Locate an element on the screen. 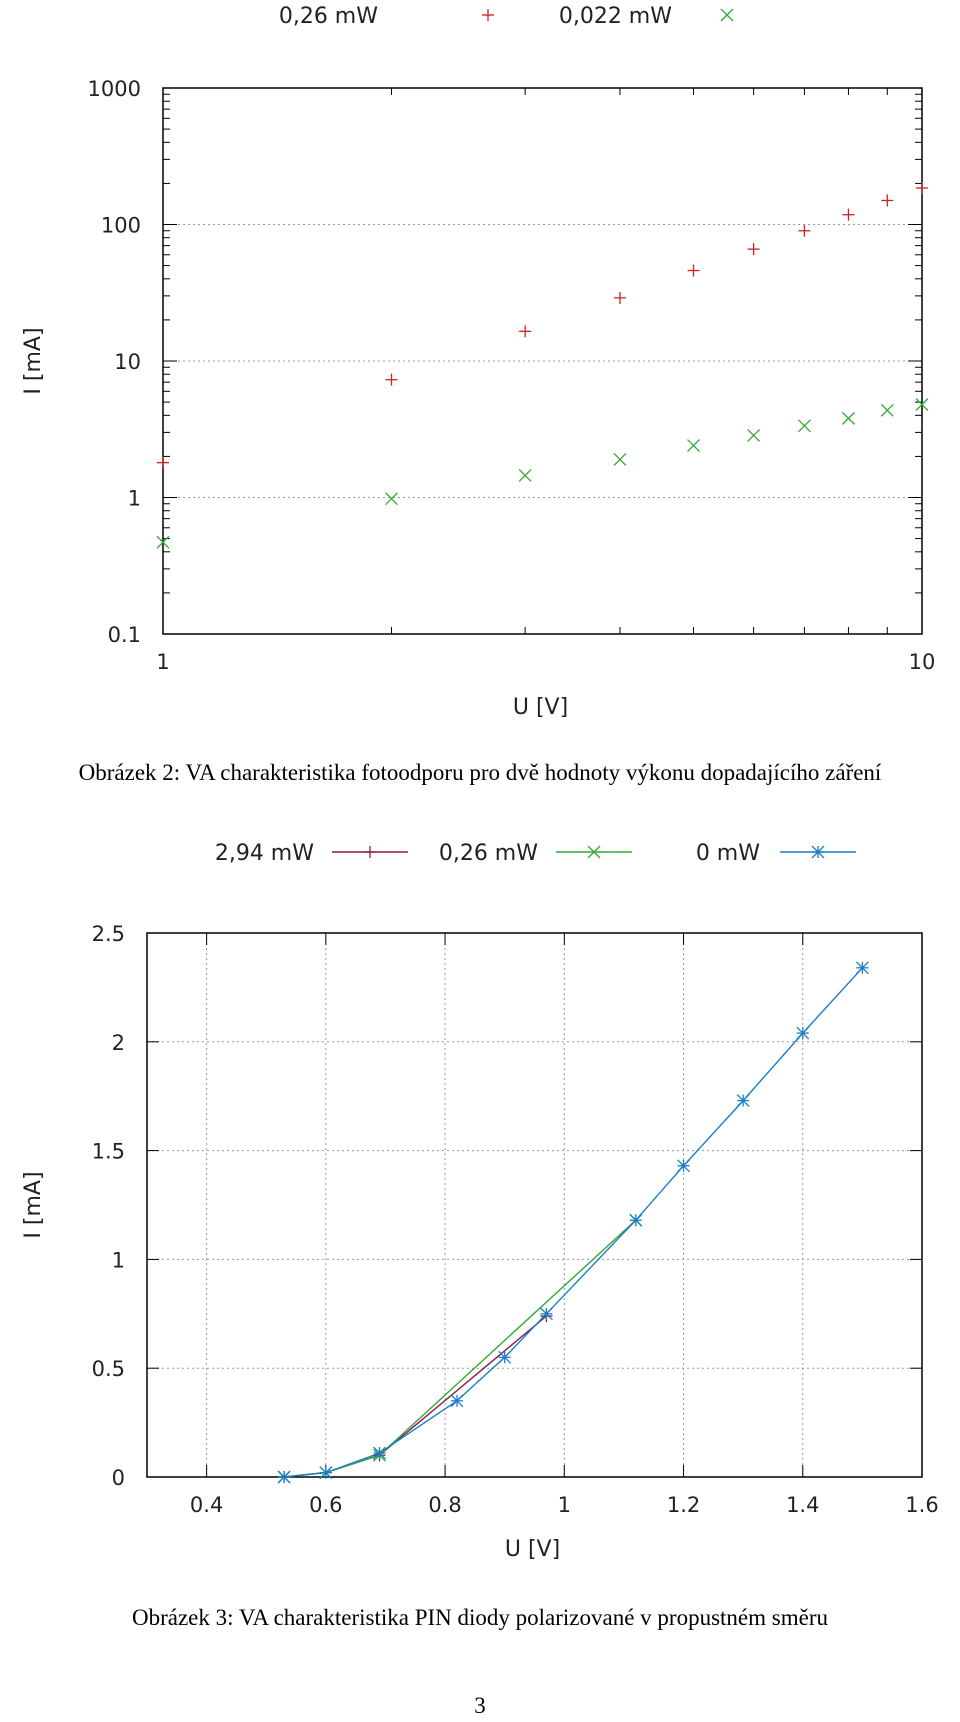 The height and width of the screenshot is (1722, 960). y-tick-label: 10 is located at coordinates (127, 362).